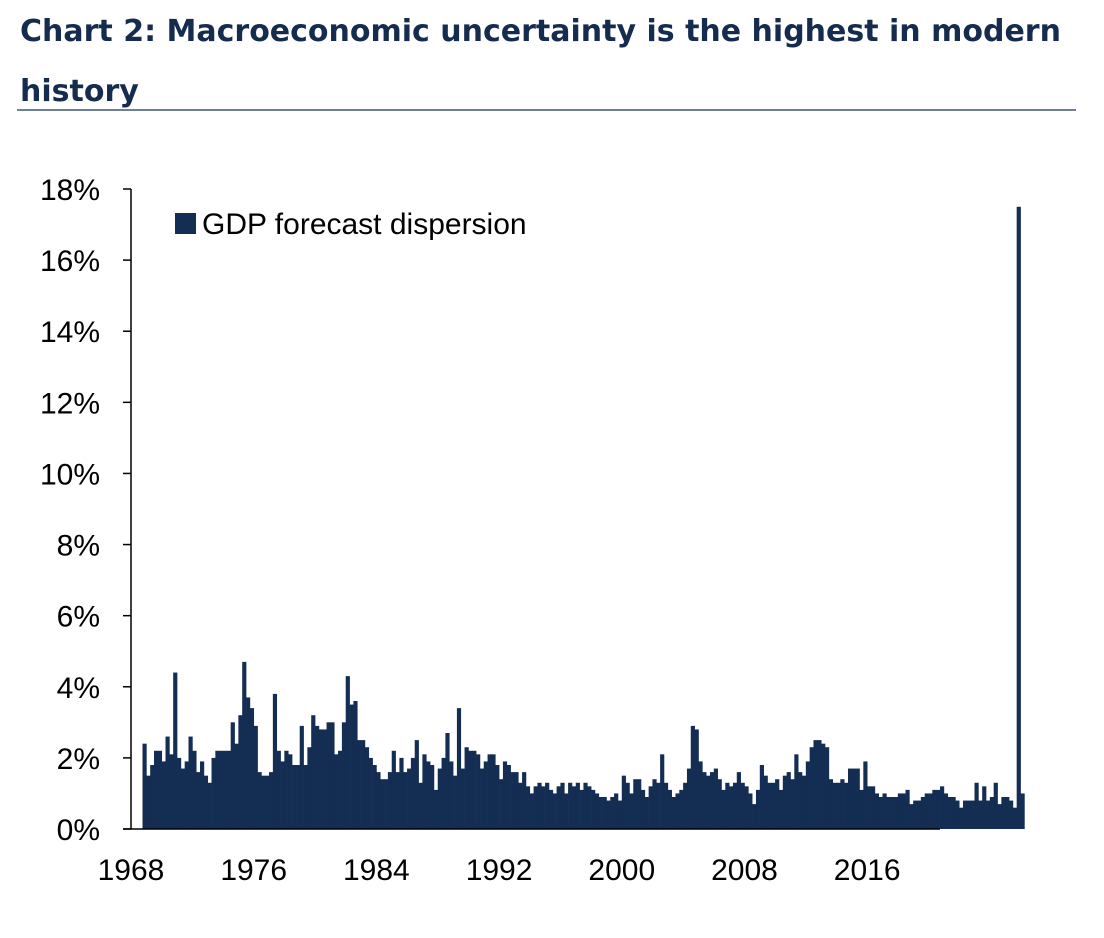 Image resolution: width=1104 pixels, height=938 pixels. What do you see at coordinates (519, 857) in the screenshot?
I see `x-axis: 1968 1976 1984 1992 2000 2008 2016` at bounding box center [519, 857].